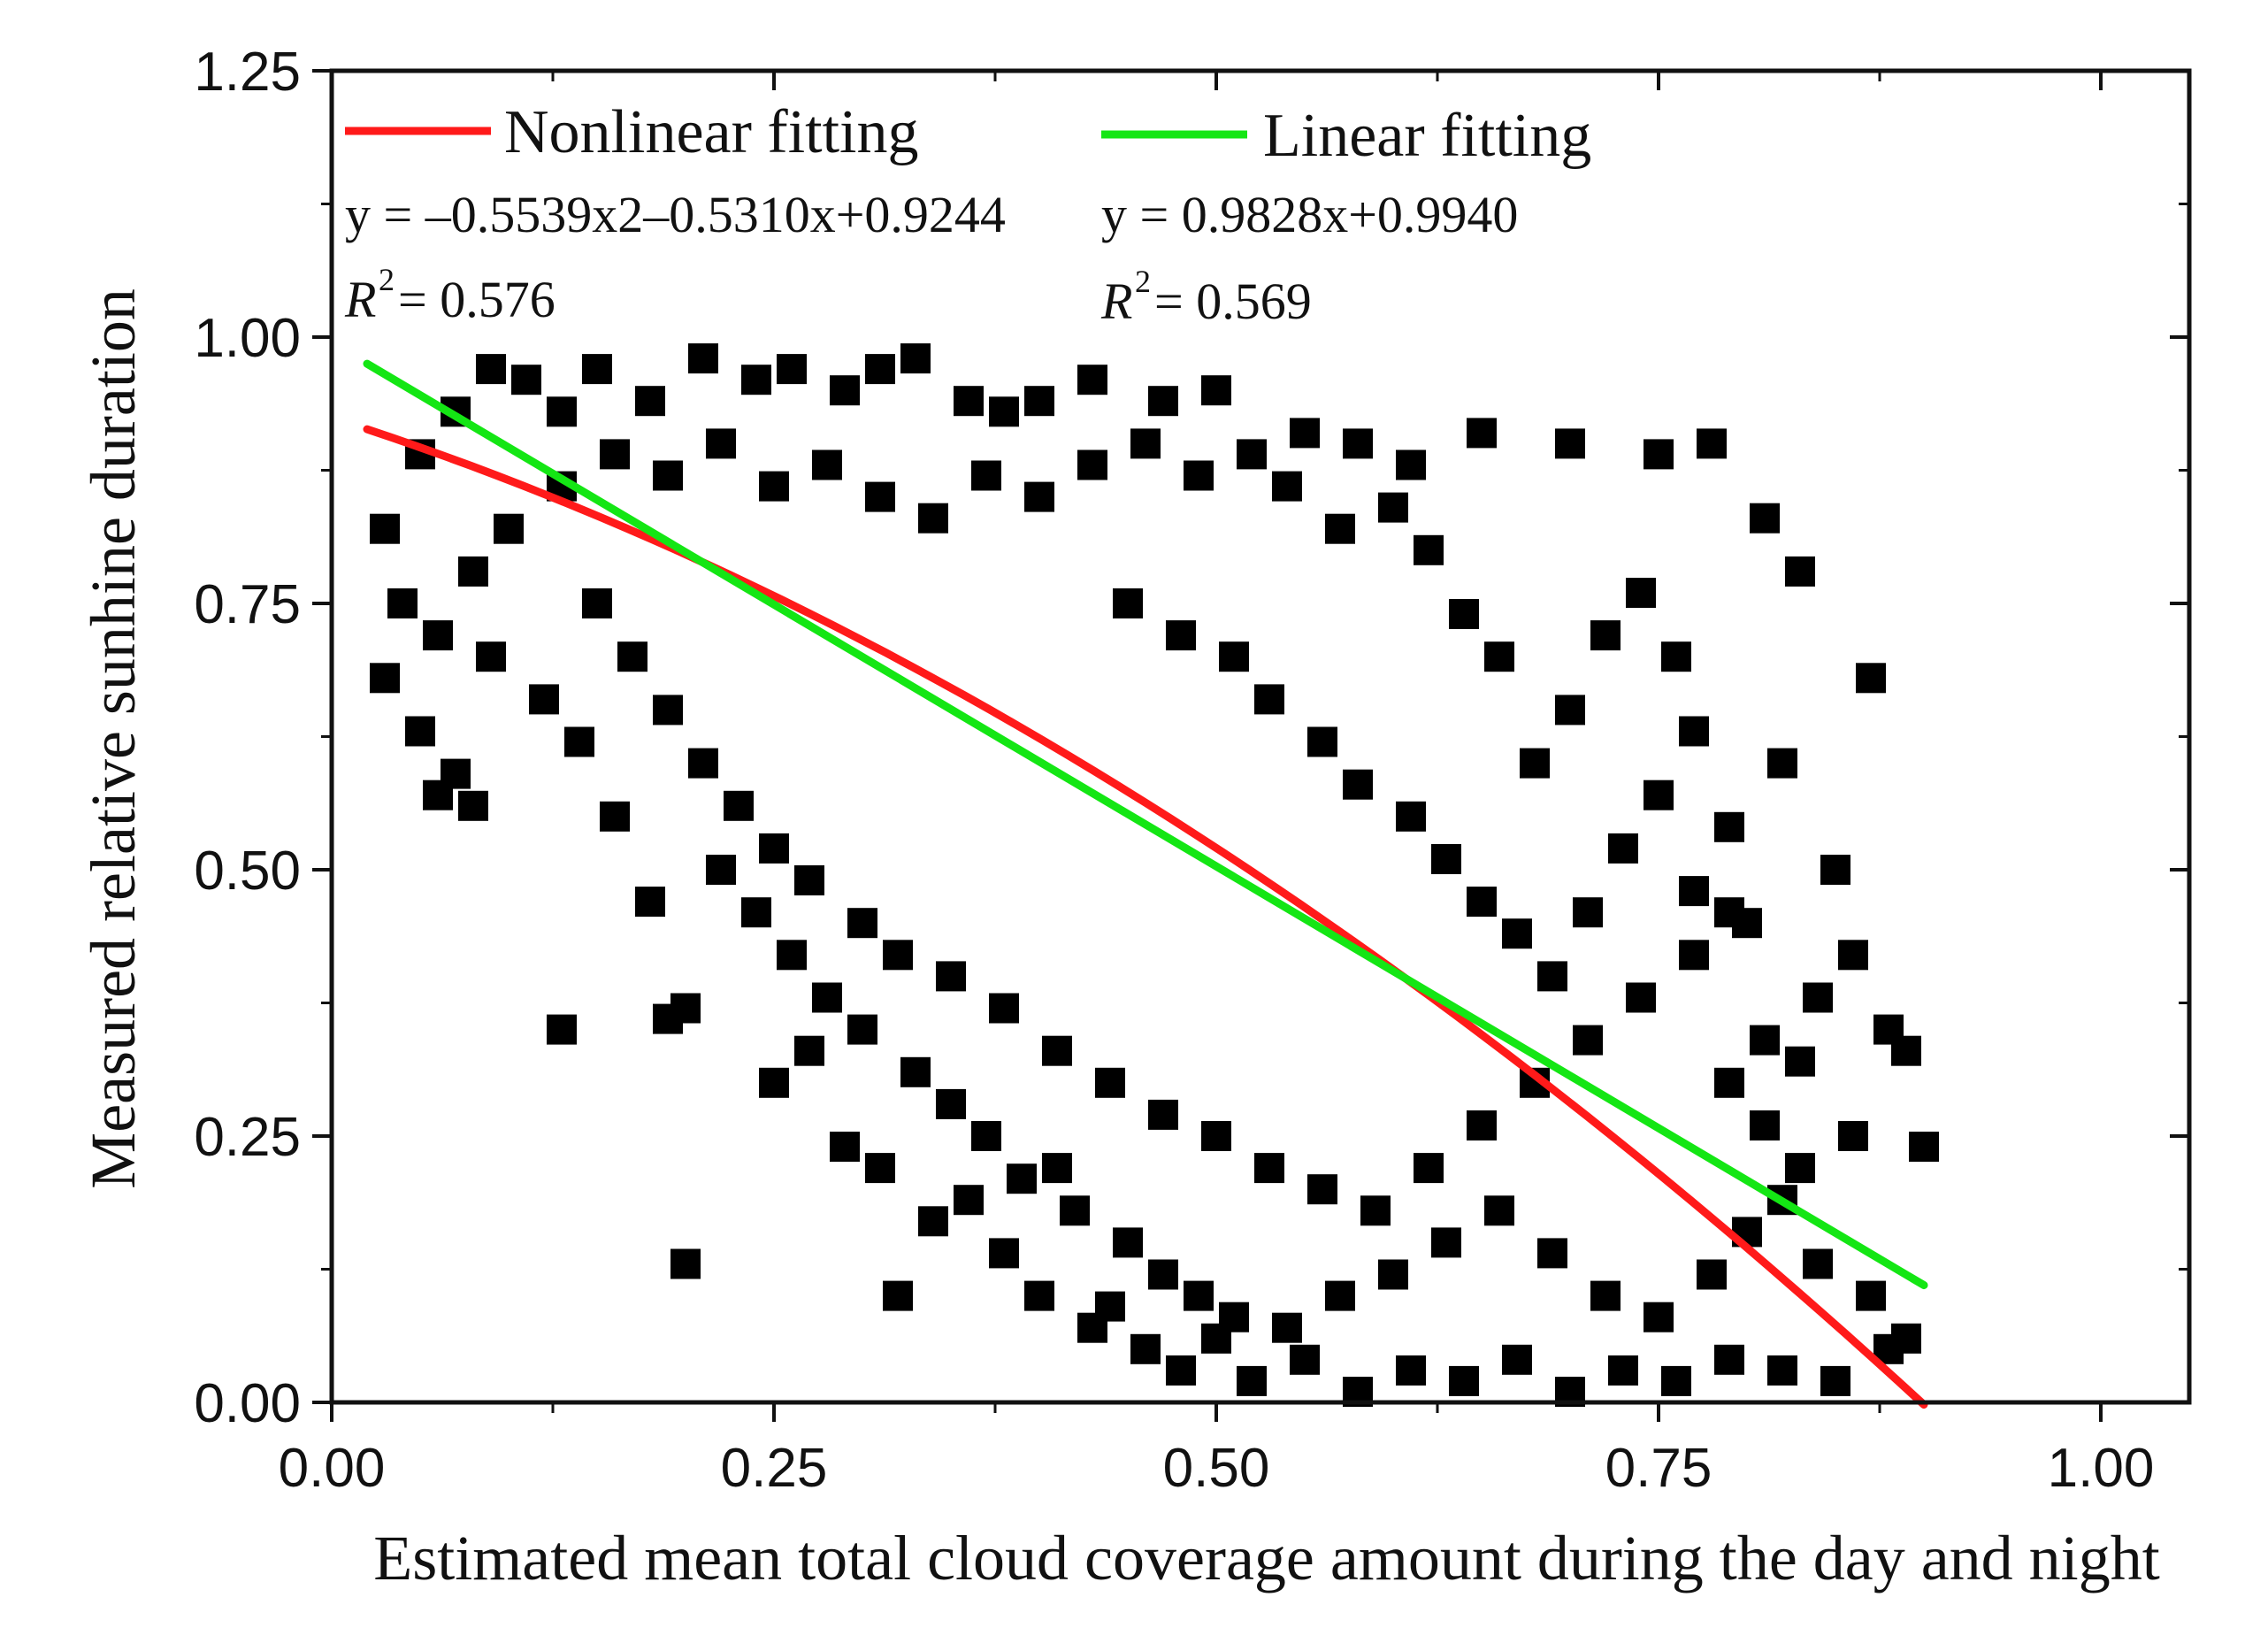 The width and height of the screenshot is (2268, 1628). What do you see at coordinates (450, 295) in the screenshot?
I see `r2-nonlinear: R 2 = 0.576` at bounding box center [450, 295].